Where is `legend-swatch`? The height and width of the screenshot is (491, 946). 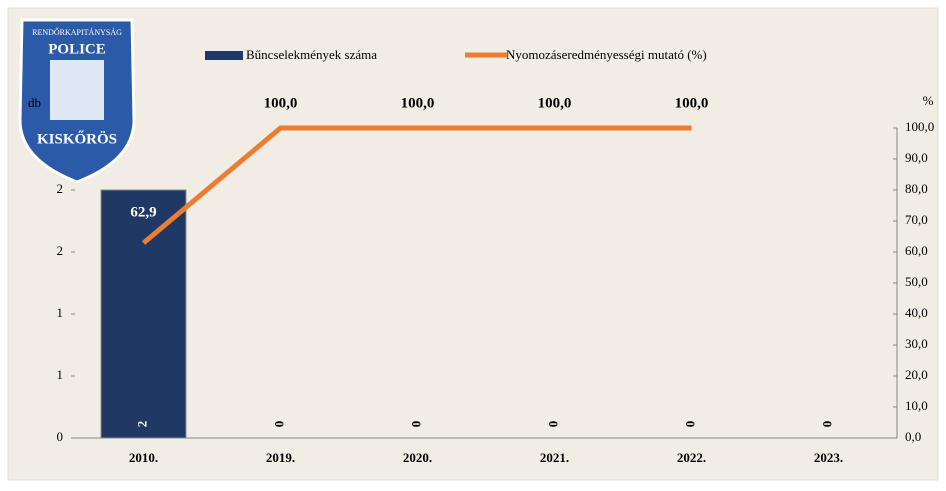
legend-swatch is located at coordinates (224, 55).